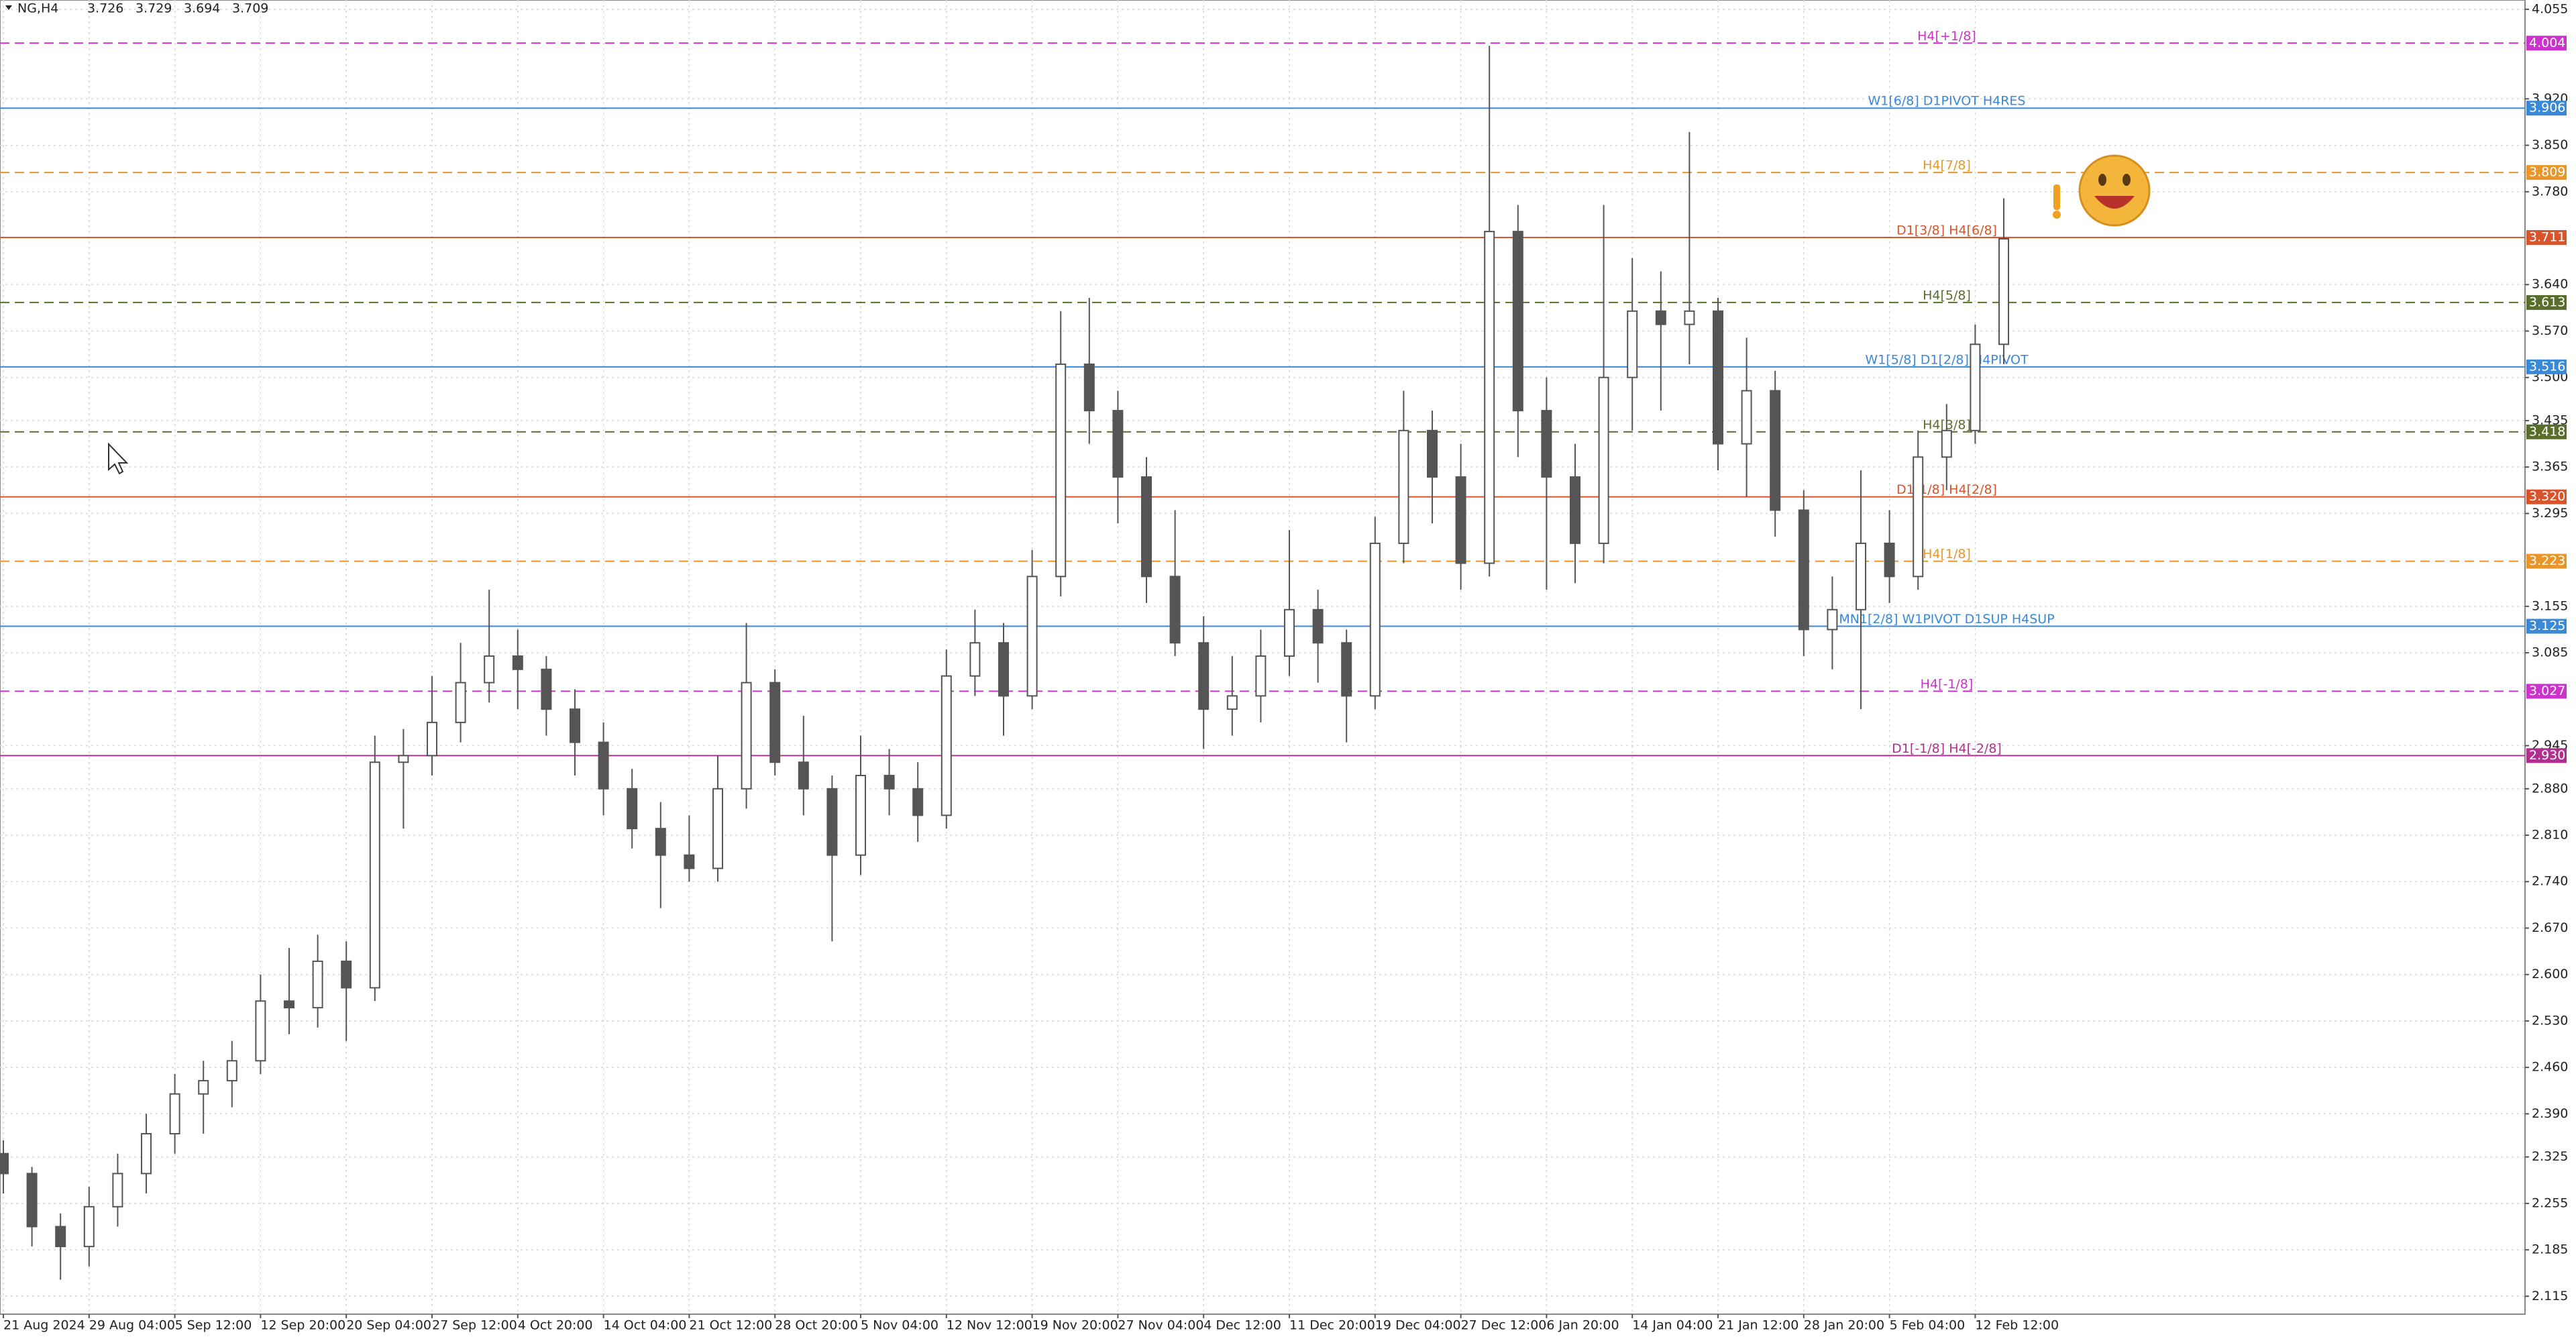  What do you see at coordinates (388, 1325) in the screenshot?
I see `x-tick-label: 20 Sep 04:00` at bounding box center [388, 1325].